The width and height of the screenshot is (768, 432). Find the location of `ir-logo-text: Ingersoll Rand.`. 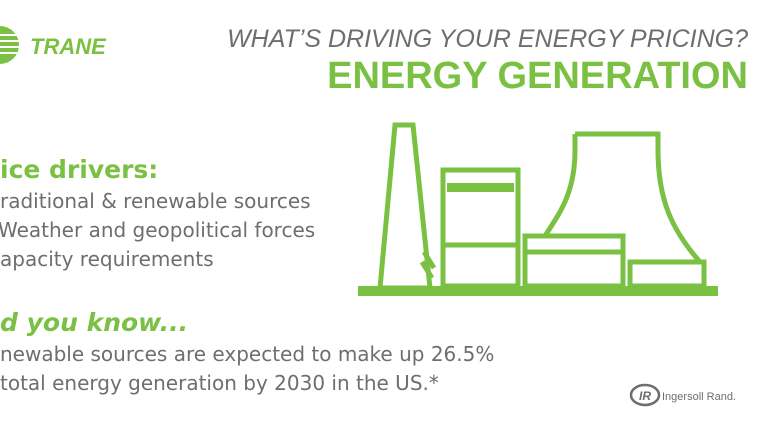

ir-logo-text: Ingersoll Rand. is located at coordinates (699, 397).